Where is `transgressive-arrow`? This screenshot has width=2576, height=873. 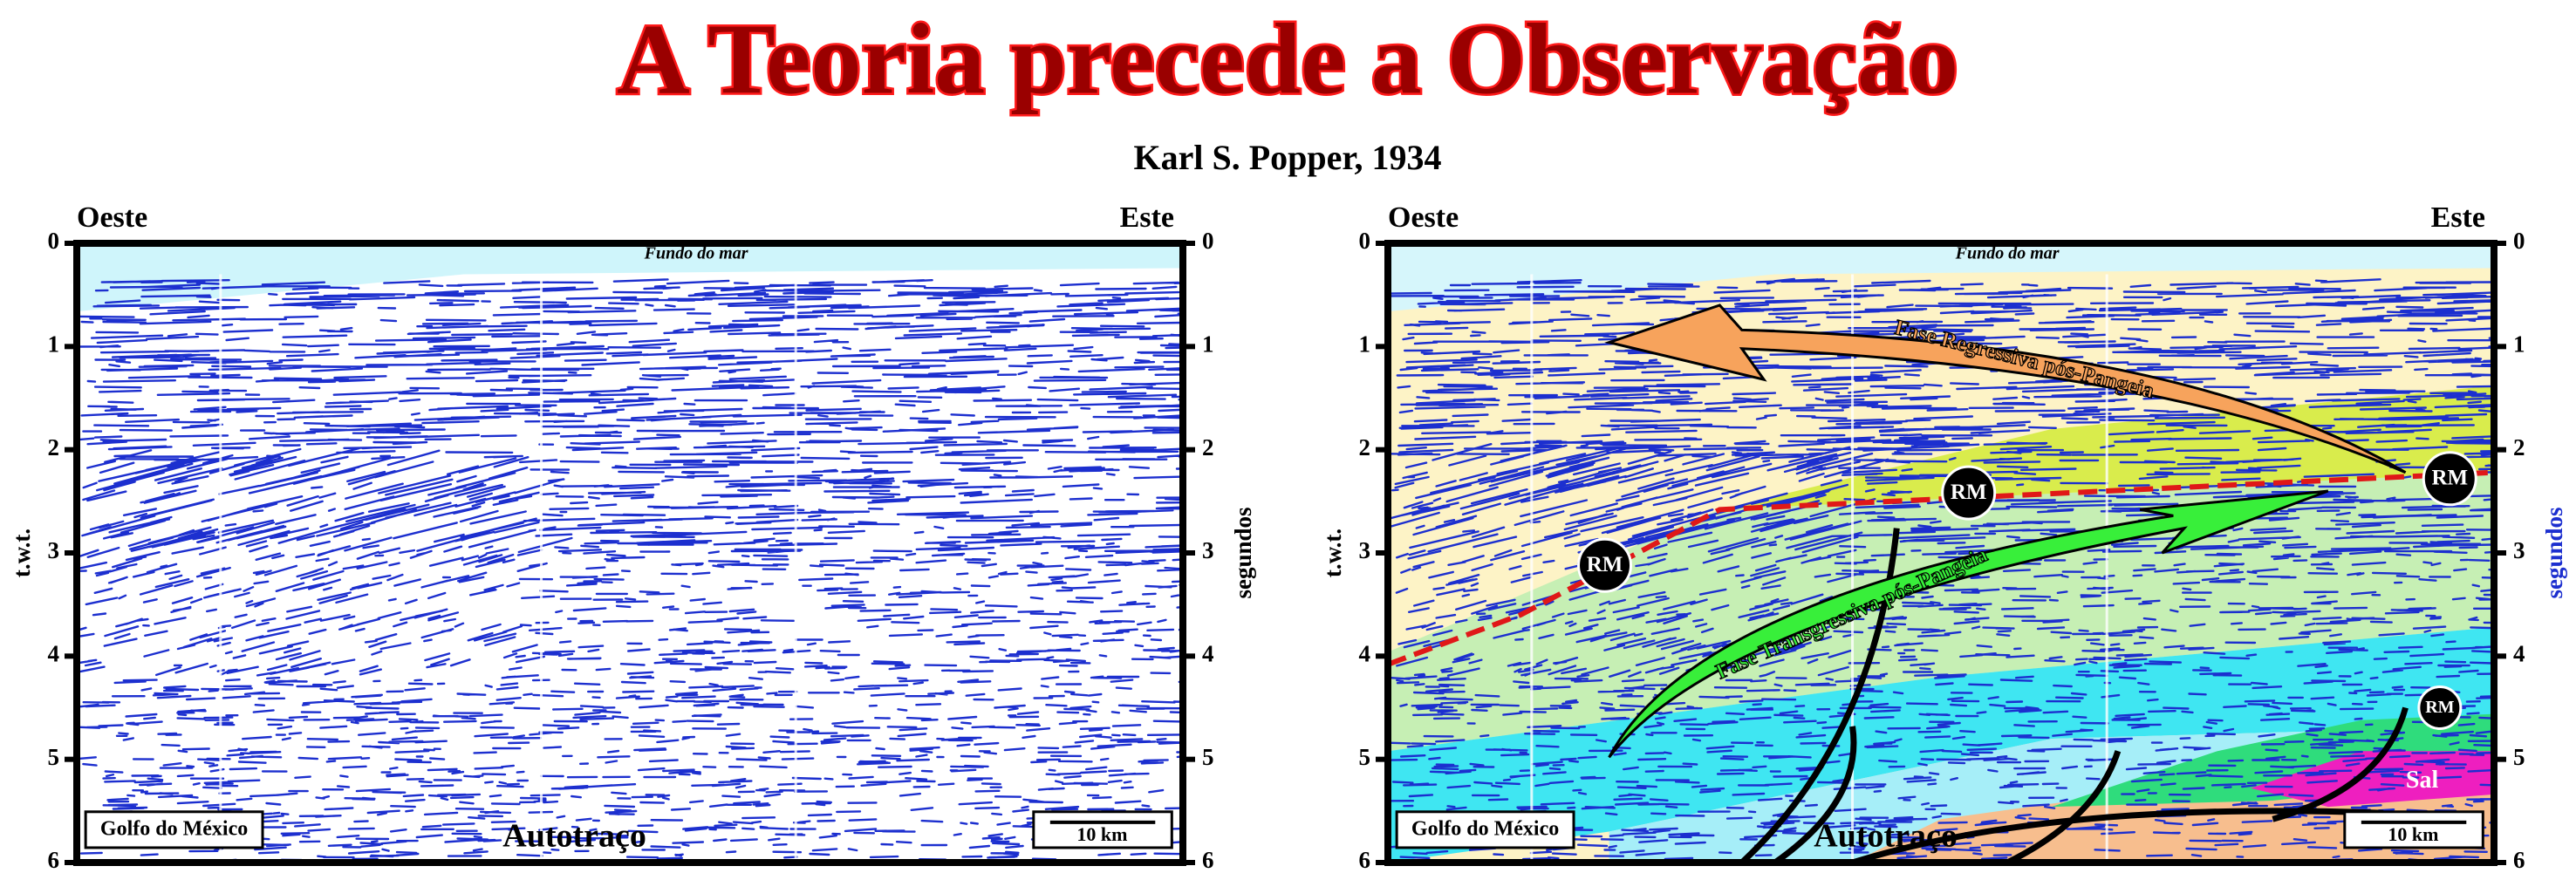
transgressive-arrow is located at coordinates (1968, 624).